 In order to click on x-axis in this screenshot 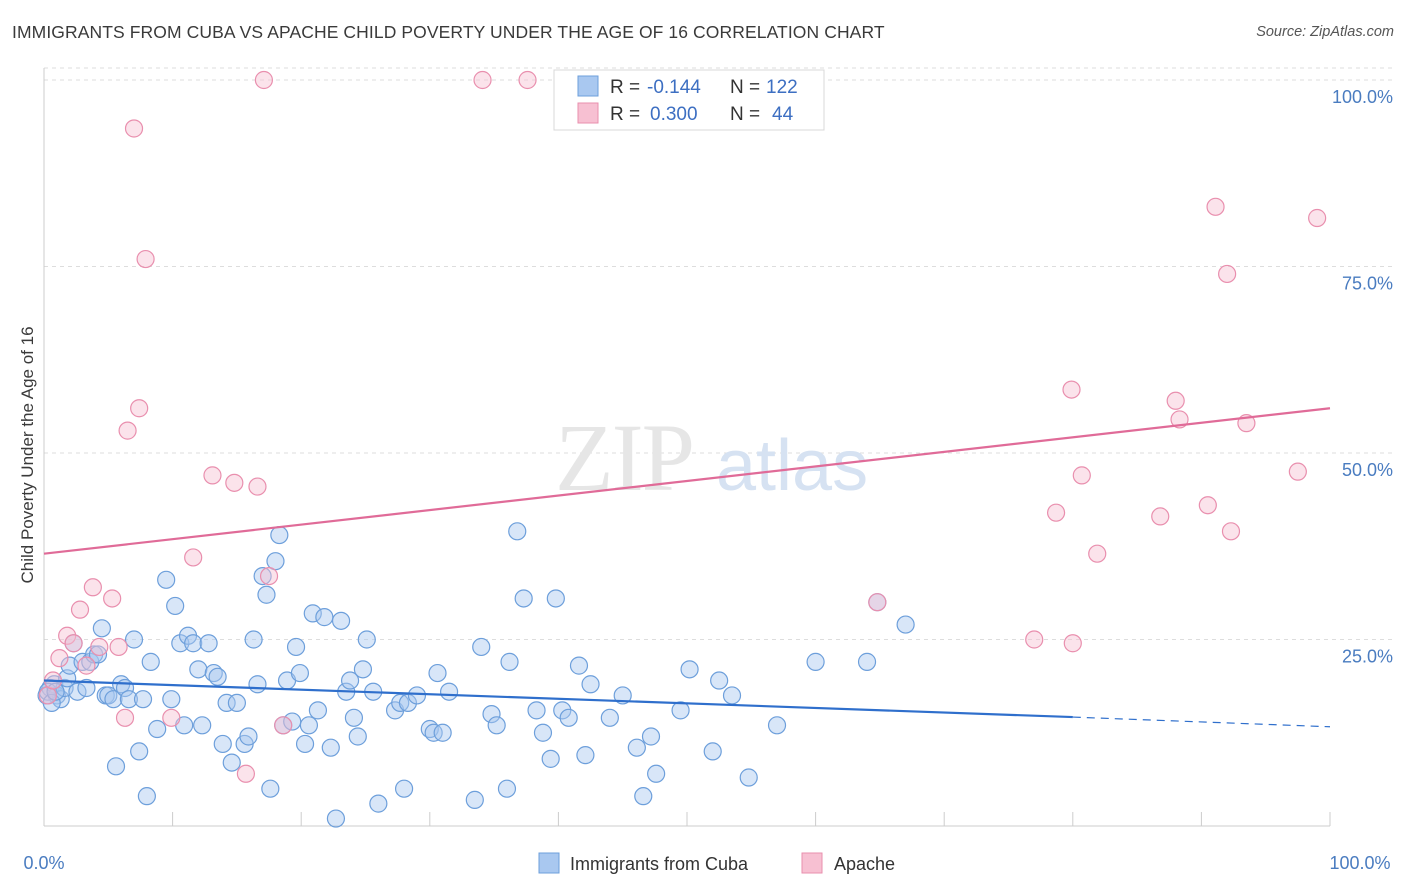, I will do `click(687, 819)`.